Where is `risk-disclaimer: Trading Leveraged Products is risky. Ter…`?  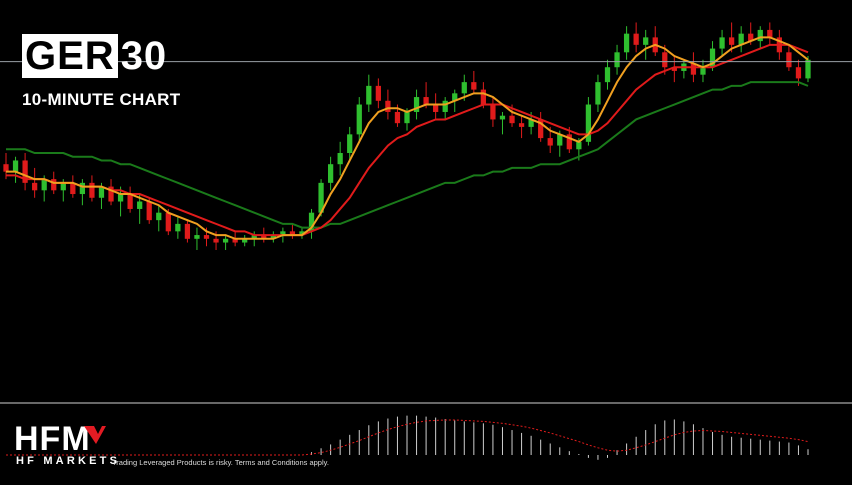
risk-disclaimer: Trading Leveraged Products is risky. Ter… is located at coordinates (220, 462).